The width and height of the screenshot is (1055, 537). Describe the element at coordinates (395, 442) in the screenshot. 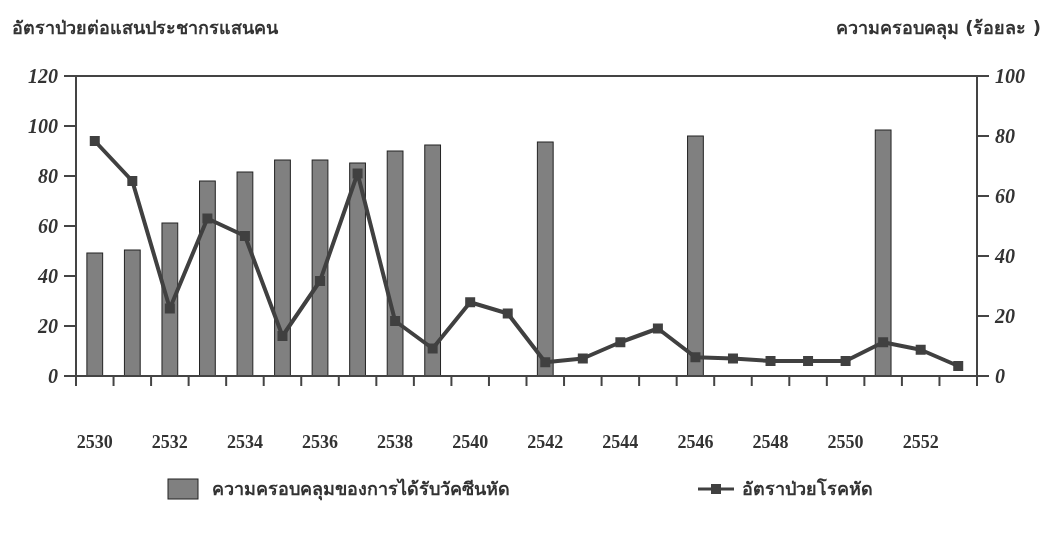

I see `x-tick-label: 2538` at that location.